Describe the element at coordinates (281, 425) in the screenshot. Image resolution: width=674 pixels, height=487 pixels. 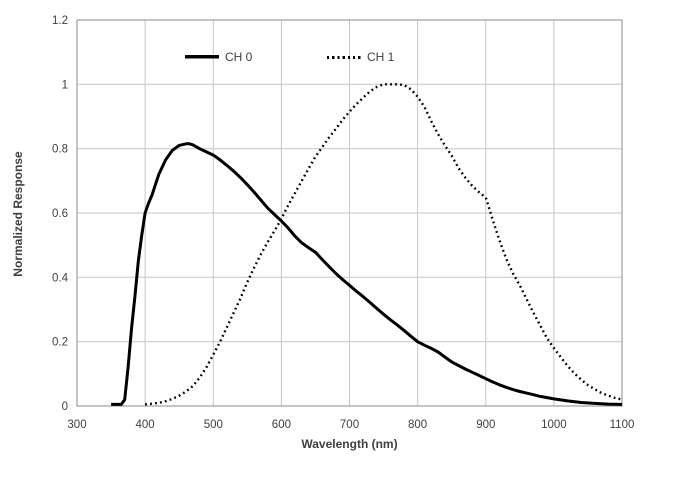
I see `x-tick-label: 600` at that location.